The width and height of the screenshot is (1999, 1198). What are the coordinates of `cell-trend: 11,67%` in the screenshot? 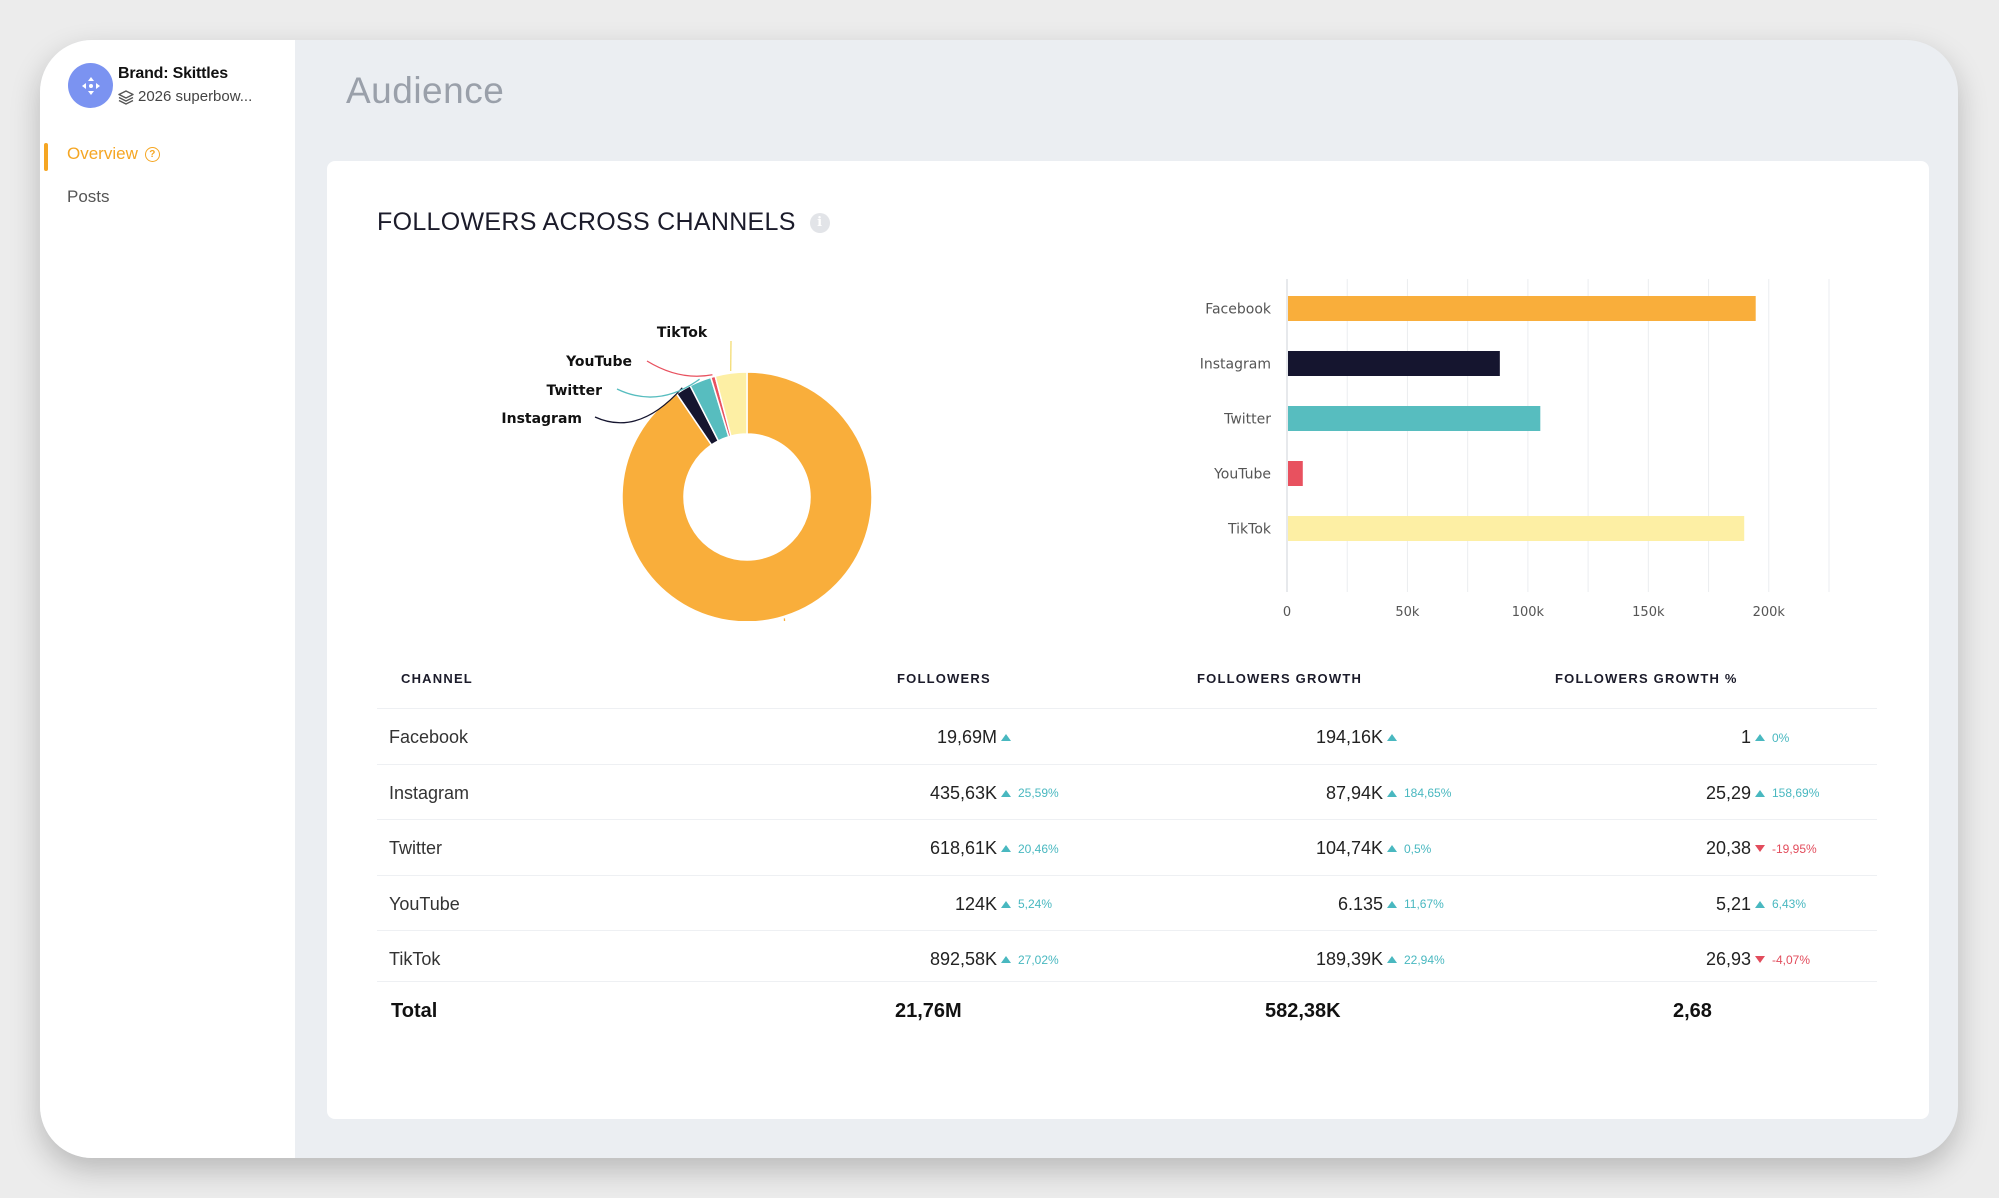 It's located at (1415, 904).